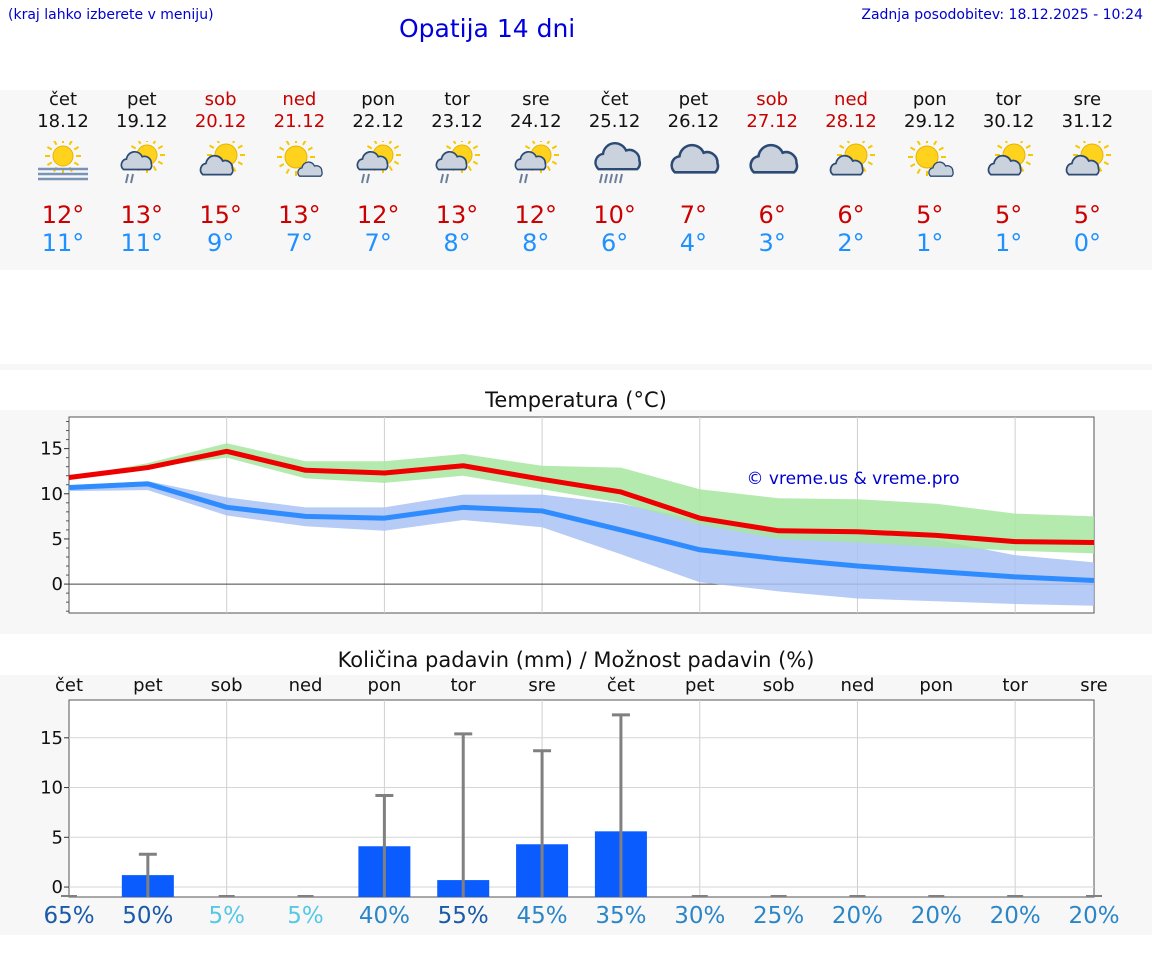 The image size is (1152, 975). Describe the element at coordinates (693, 243) in the screenshot. I see `min-temperature: 4°` at that location.